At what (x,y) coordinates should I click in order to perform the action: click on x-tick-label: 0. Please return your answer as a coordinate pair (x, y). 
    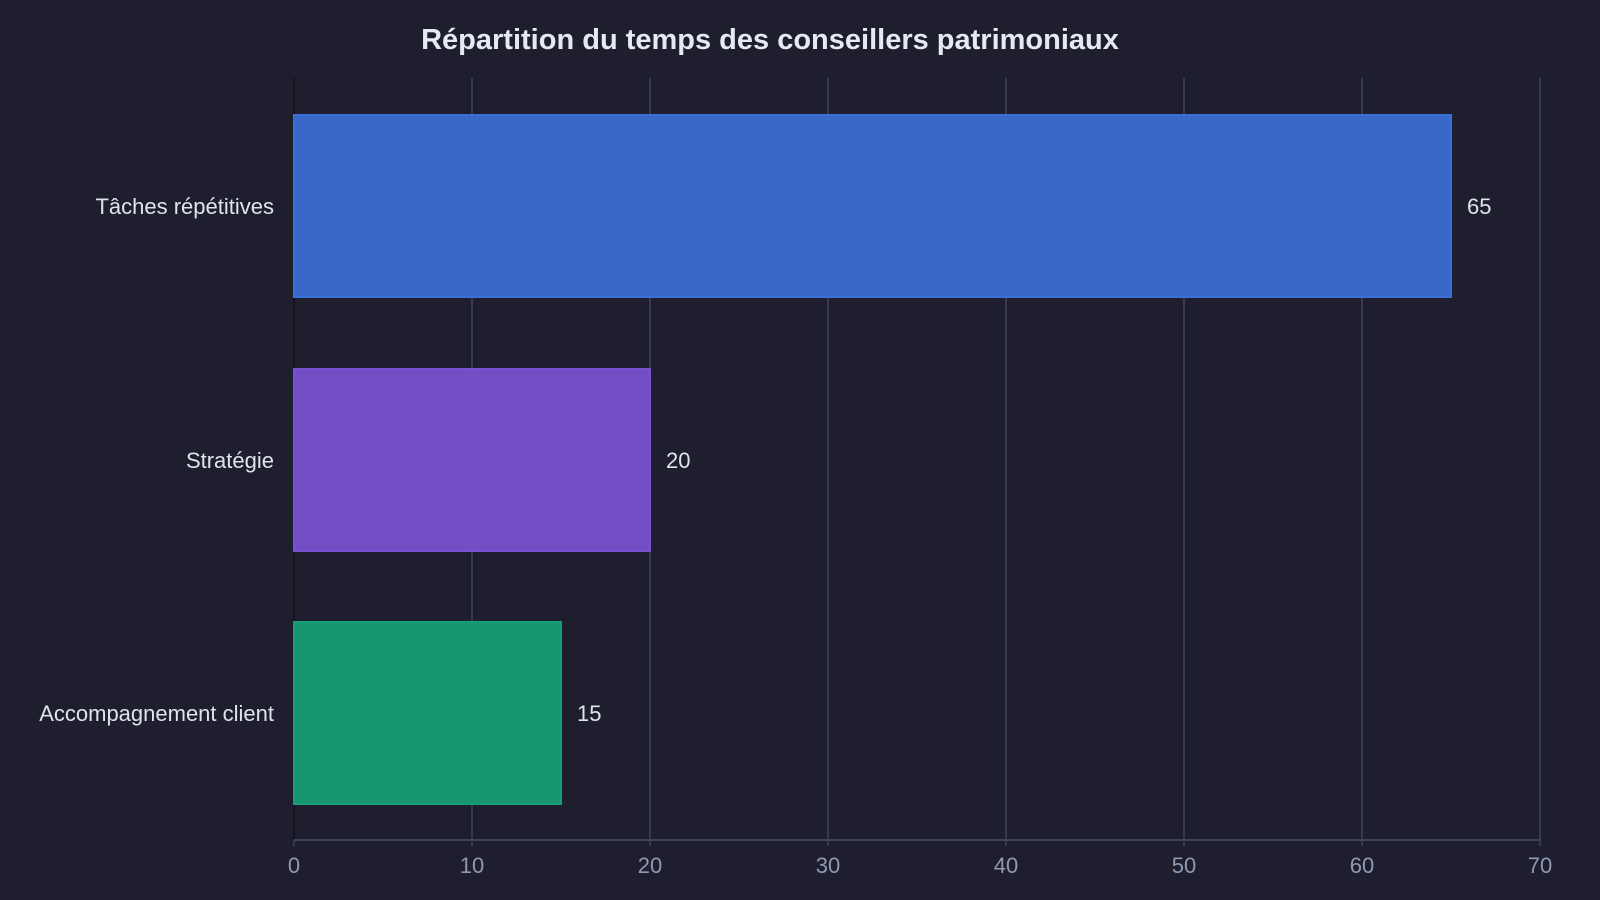
    Looking at the image, I should click on (294, 865).